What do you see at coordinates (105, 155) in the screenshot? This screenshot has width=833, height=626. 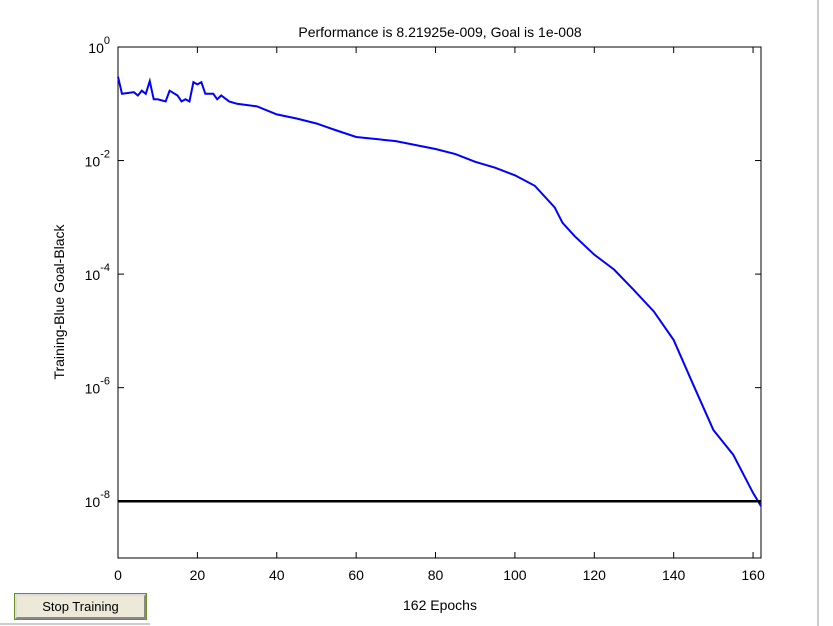 I see `y-tick-exponent: -2` at bounding box center [105, 155].